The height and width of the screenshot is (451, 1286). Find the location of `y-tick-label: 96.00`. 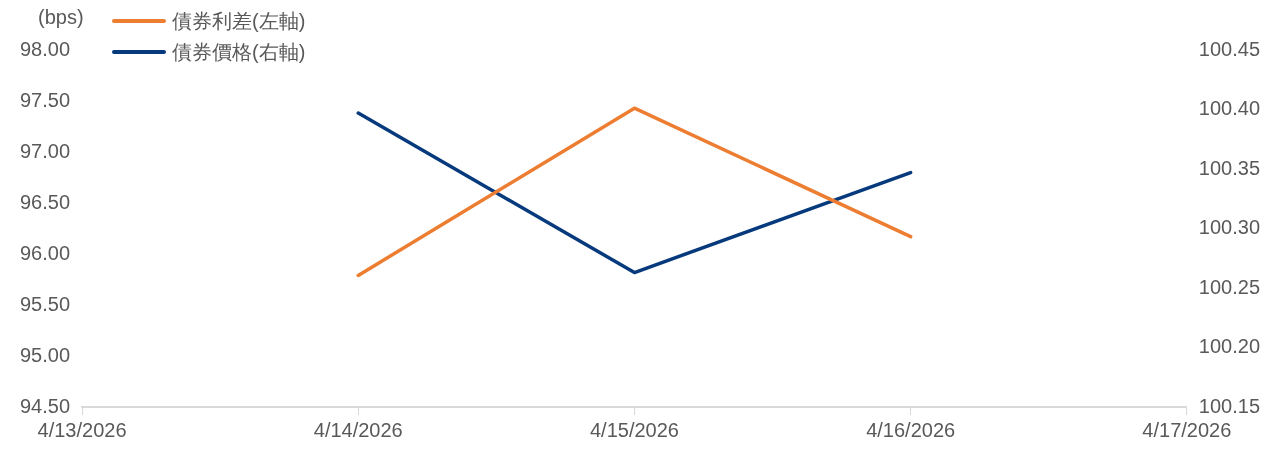

y-tick-label: 96.00 is located at coordinates (45, 252).